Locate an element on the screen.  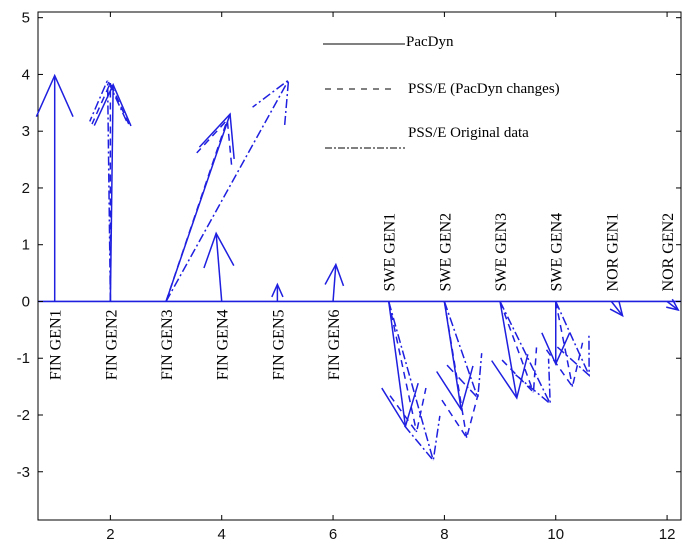
legend-label: PacDyn is located at coordinates (430, 42).